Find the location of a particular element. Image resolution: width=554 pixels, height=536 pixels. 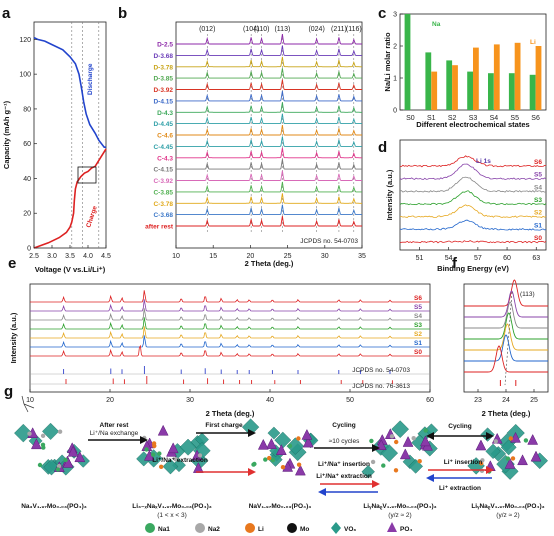

panel-c-category-label: S6 is located at coordinates (535, 118).